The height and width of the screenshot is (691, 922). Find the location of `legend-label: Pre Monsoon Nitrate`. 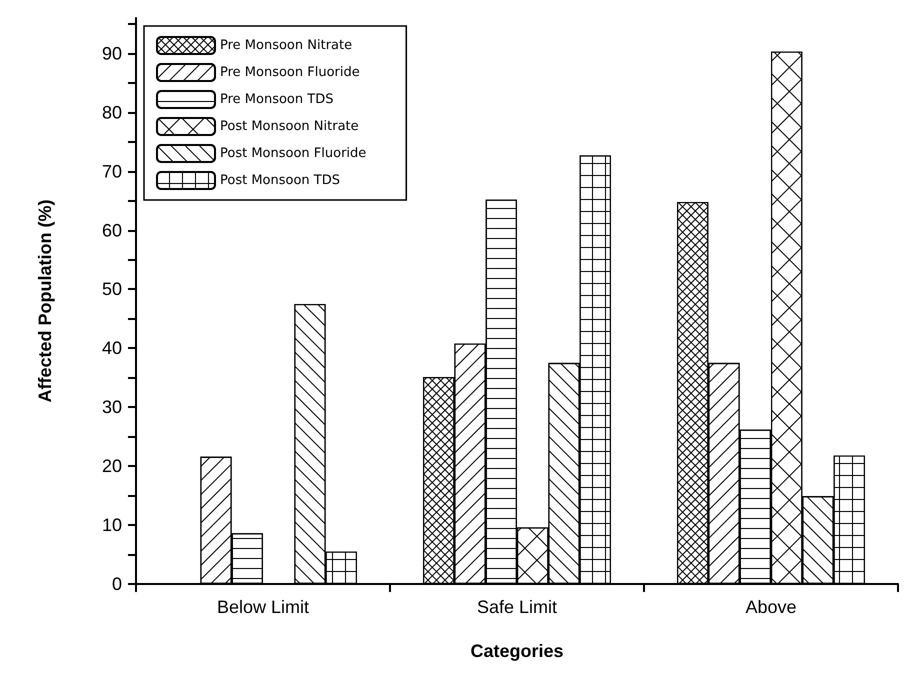

legend-label: Pre Monsoon Nitrate is located at coordinates (286, 45).